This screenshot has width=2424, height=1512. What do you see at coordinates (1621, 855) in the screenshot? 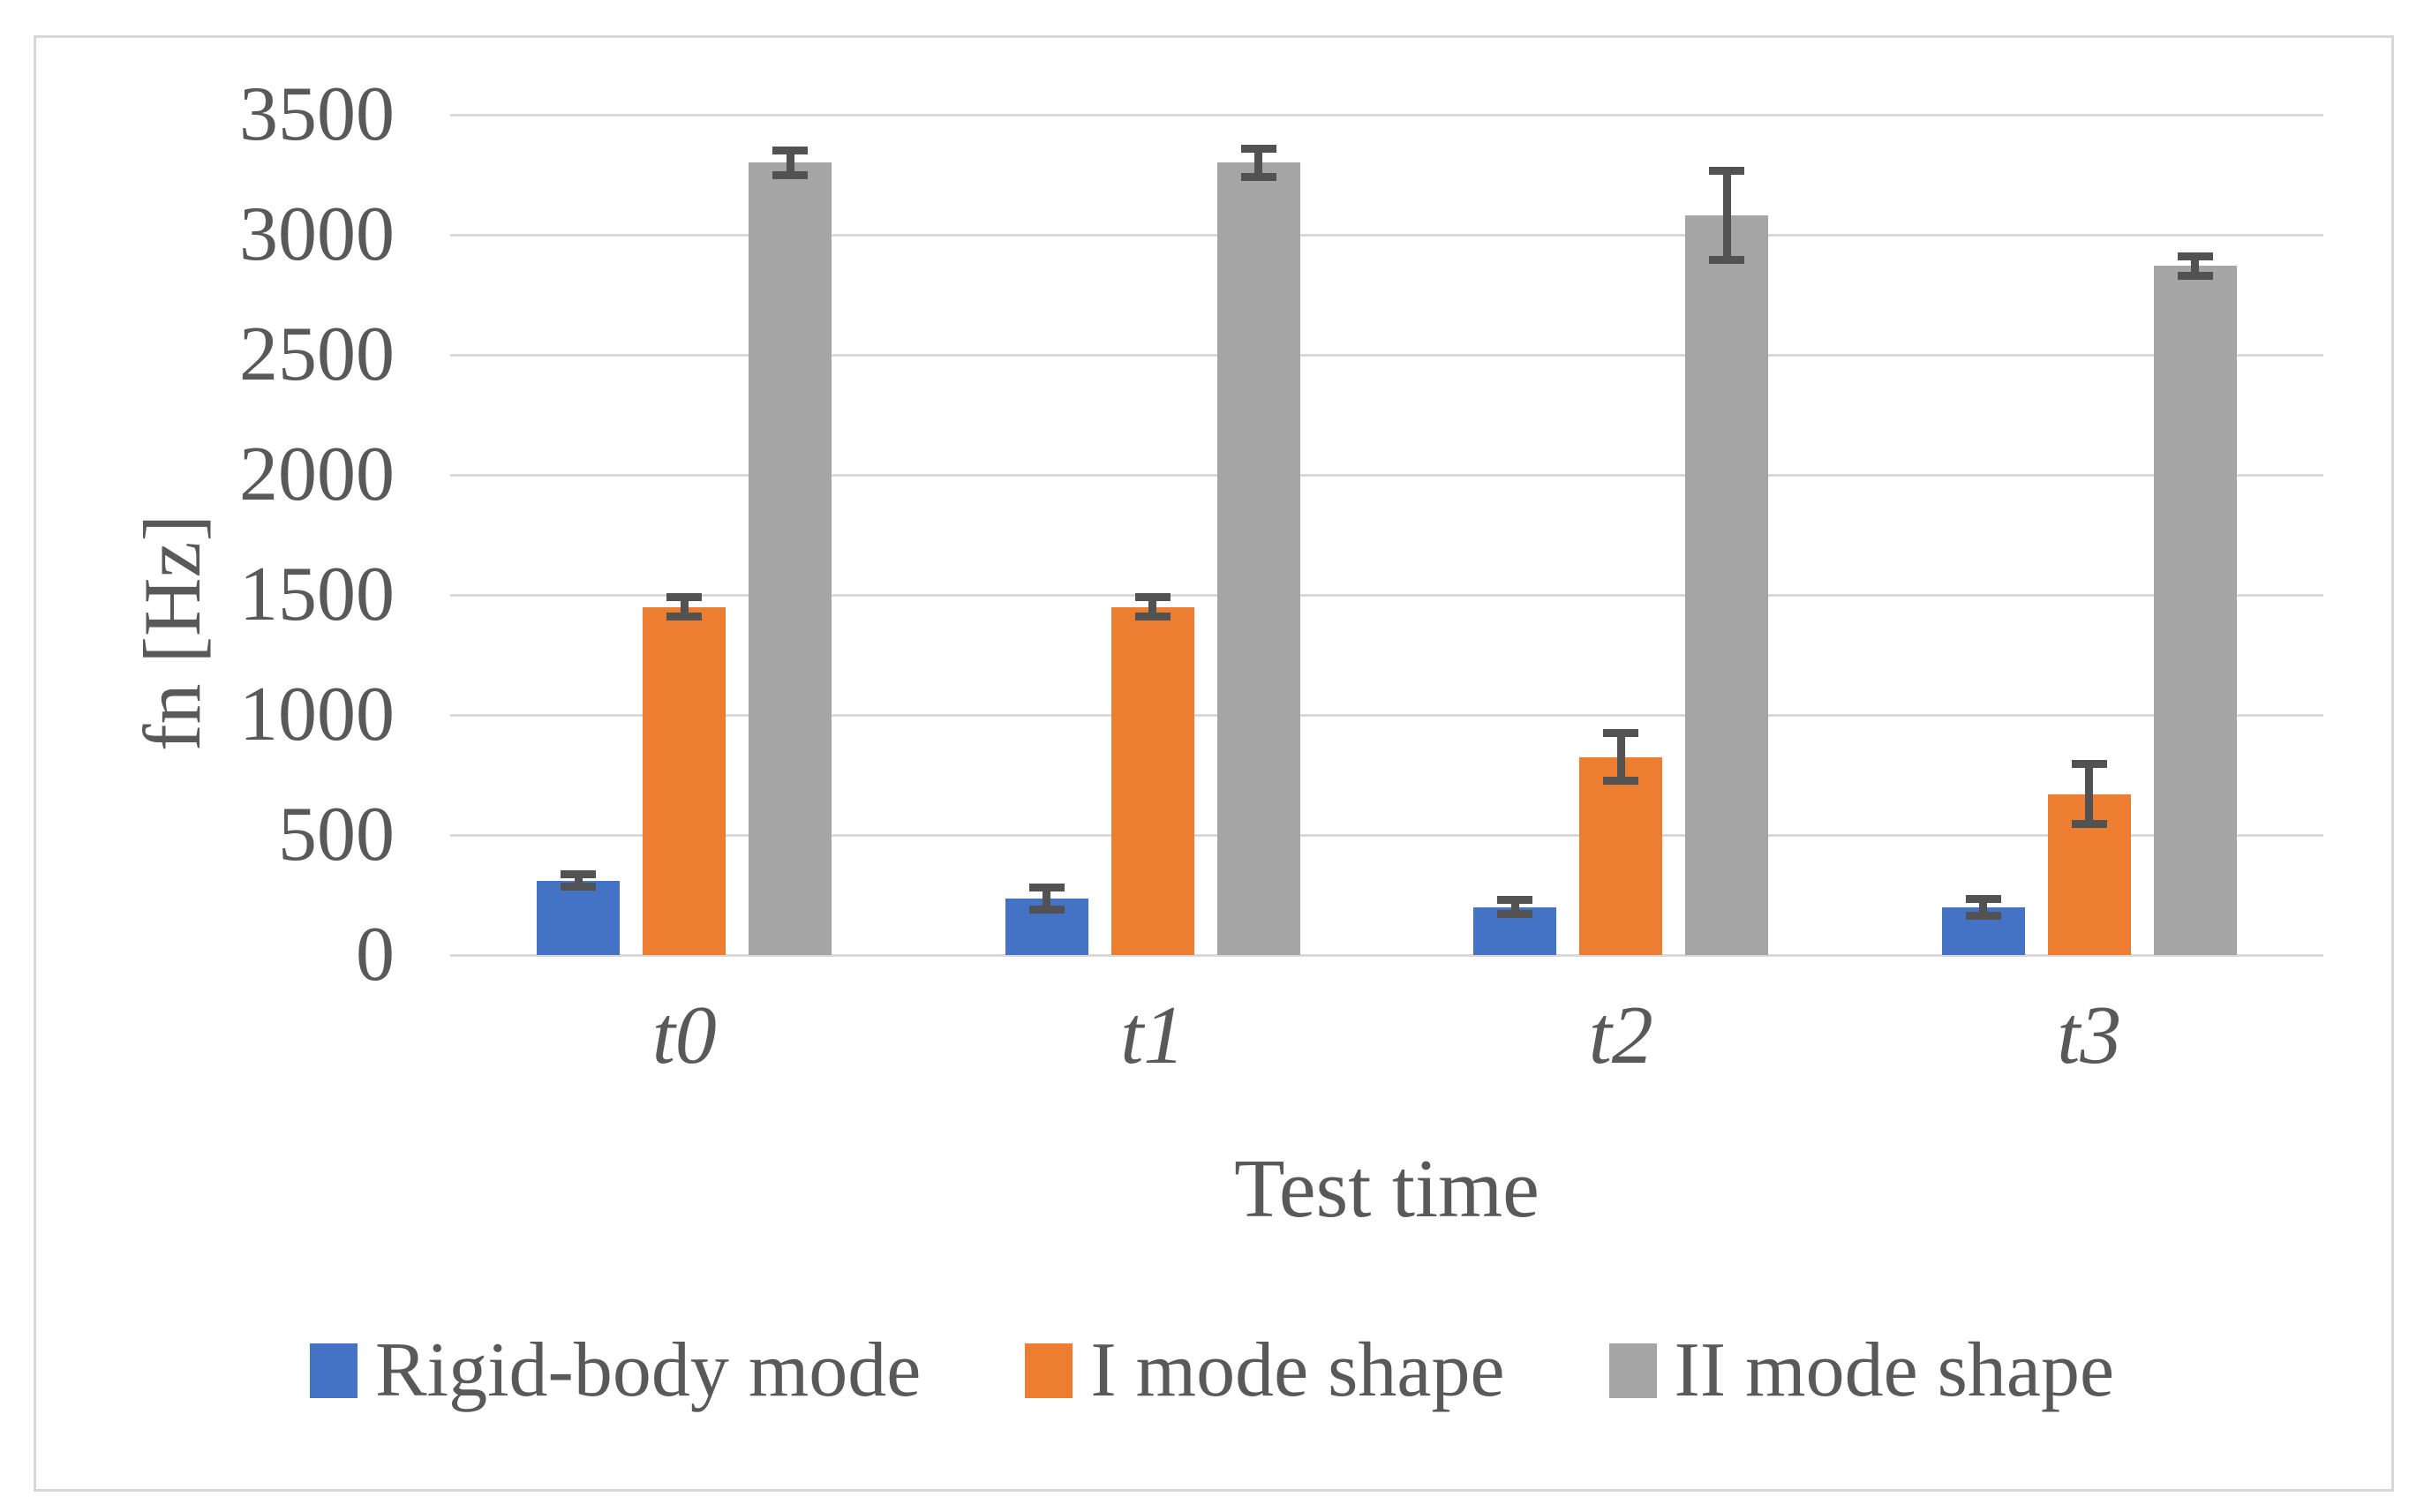
I see `bar-t2-i-mode-shape` at bounding box center [1621, 855].